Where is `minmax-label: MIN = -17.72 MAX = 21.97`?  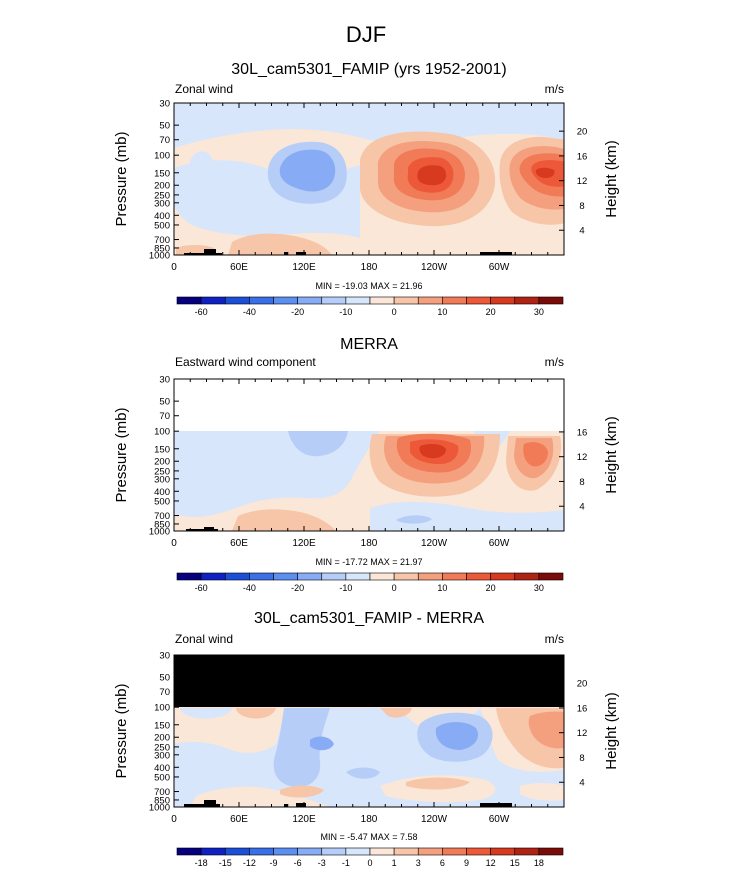 minmax-label: MIN = -17.72 MAX = 21.97 is located at coordinates (368, 562).